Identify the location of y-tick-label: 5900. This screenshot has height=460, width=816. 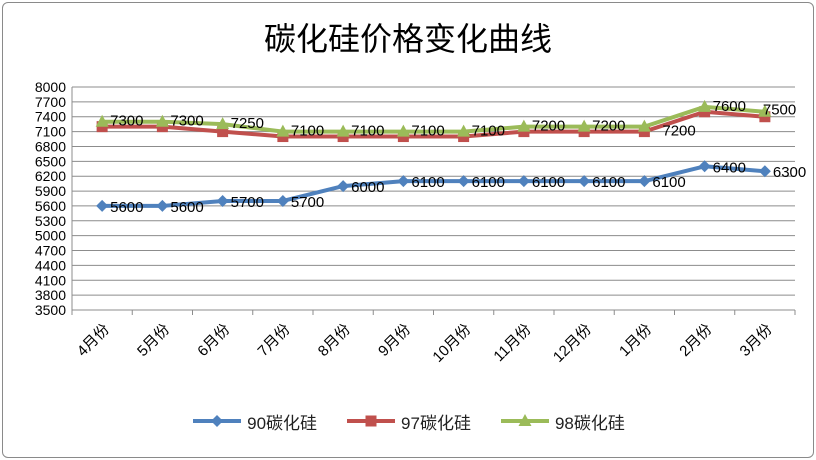
(50, 191).